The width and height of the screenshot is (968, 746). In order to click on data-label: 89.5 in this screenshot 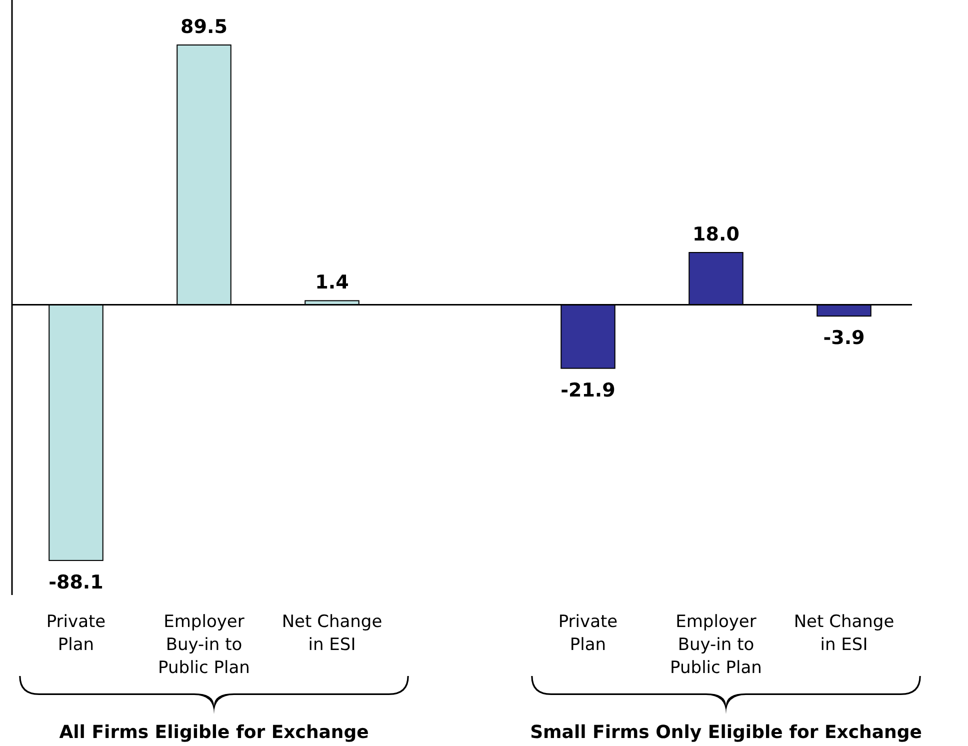, I will do `click(204, 27)`.